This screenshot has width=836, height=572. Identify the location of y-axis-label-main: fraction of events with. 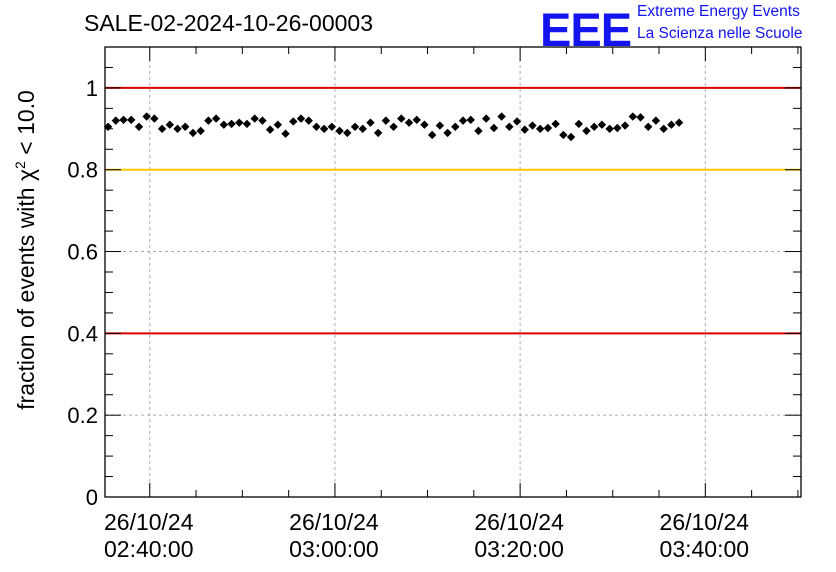
(26, 295).